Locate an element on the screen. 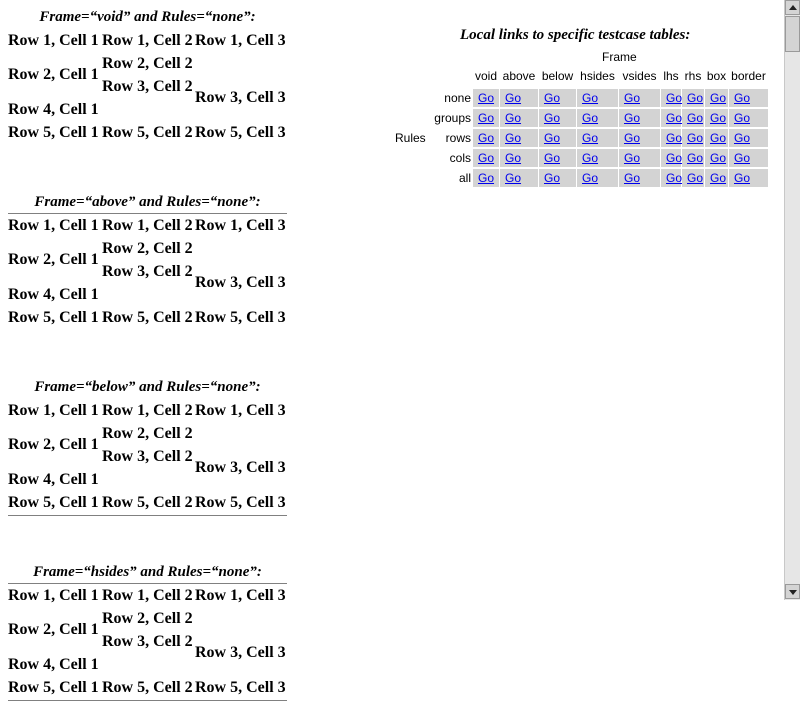  go-link-lhs-none: Go is located at coordinates (674, 98).